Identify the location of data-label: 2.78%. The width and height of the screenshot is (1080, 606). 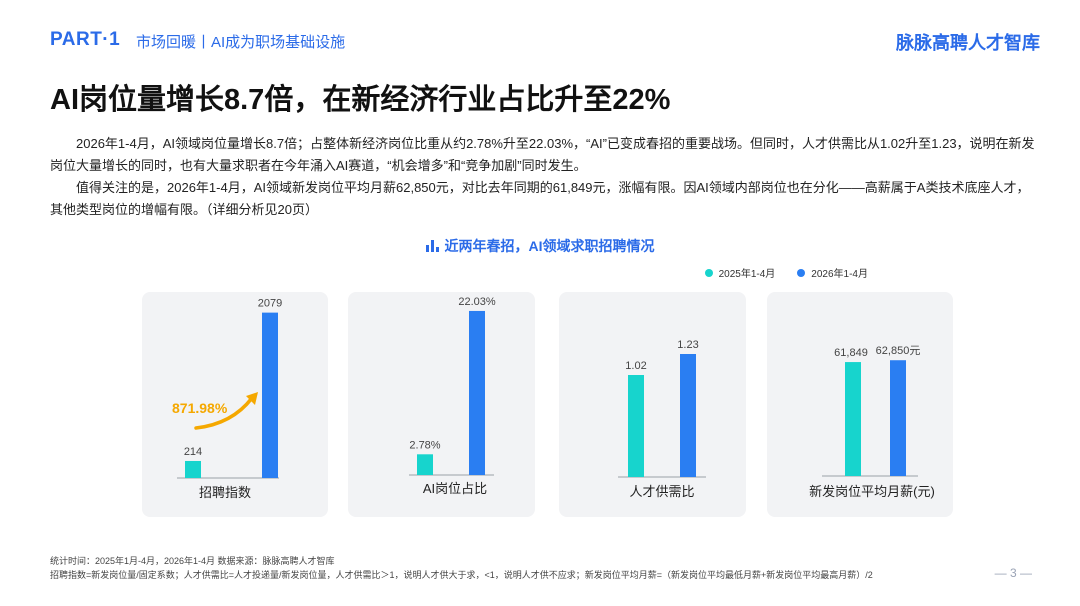
(424, 445).